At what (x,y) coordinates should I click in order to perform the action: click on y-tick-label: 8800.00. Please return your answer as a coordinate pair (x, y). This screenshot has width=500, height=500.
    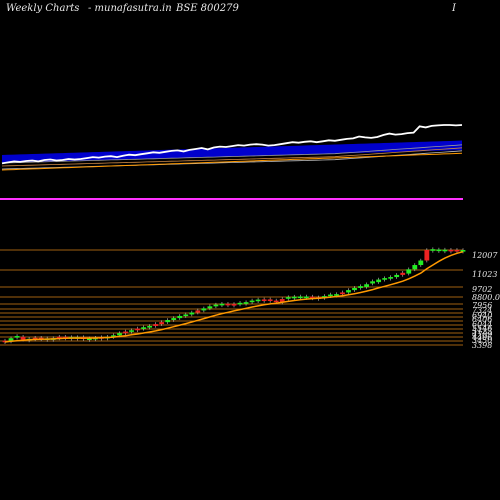
    Looking at the image, I should click on (486, 297).